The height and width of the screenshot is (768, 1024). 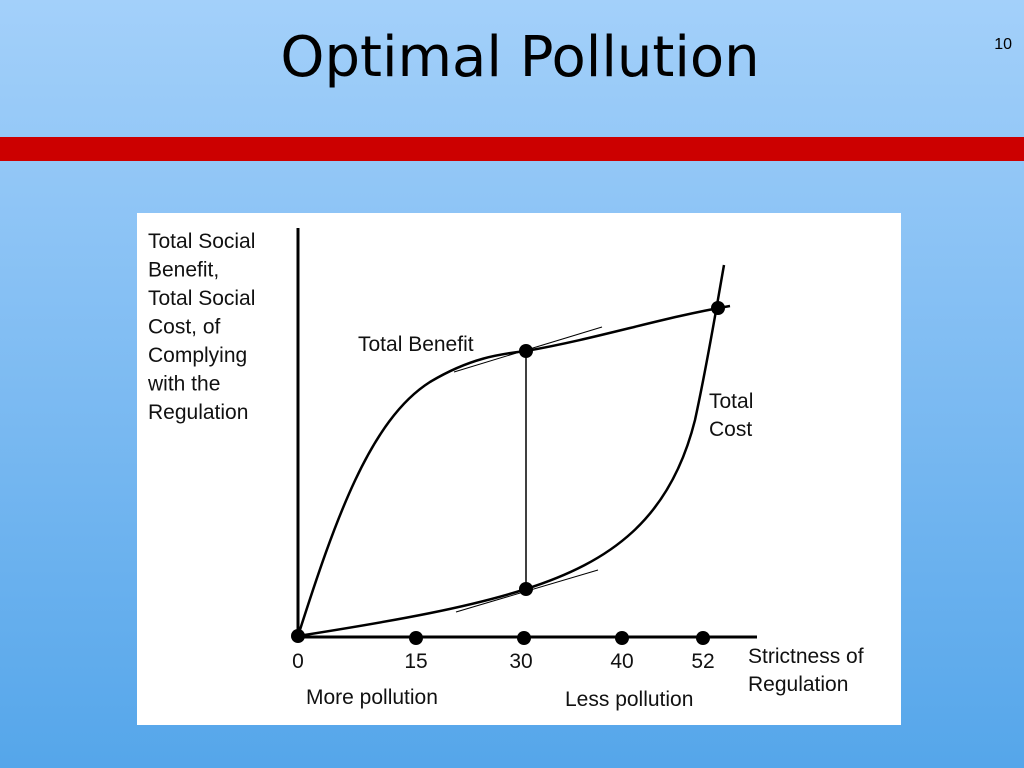 What do you see at coordinates (415, 661) in the screenshot?
I see `x-tick-label: 15` at bounding box center [415, 661].